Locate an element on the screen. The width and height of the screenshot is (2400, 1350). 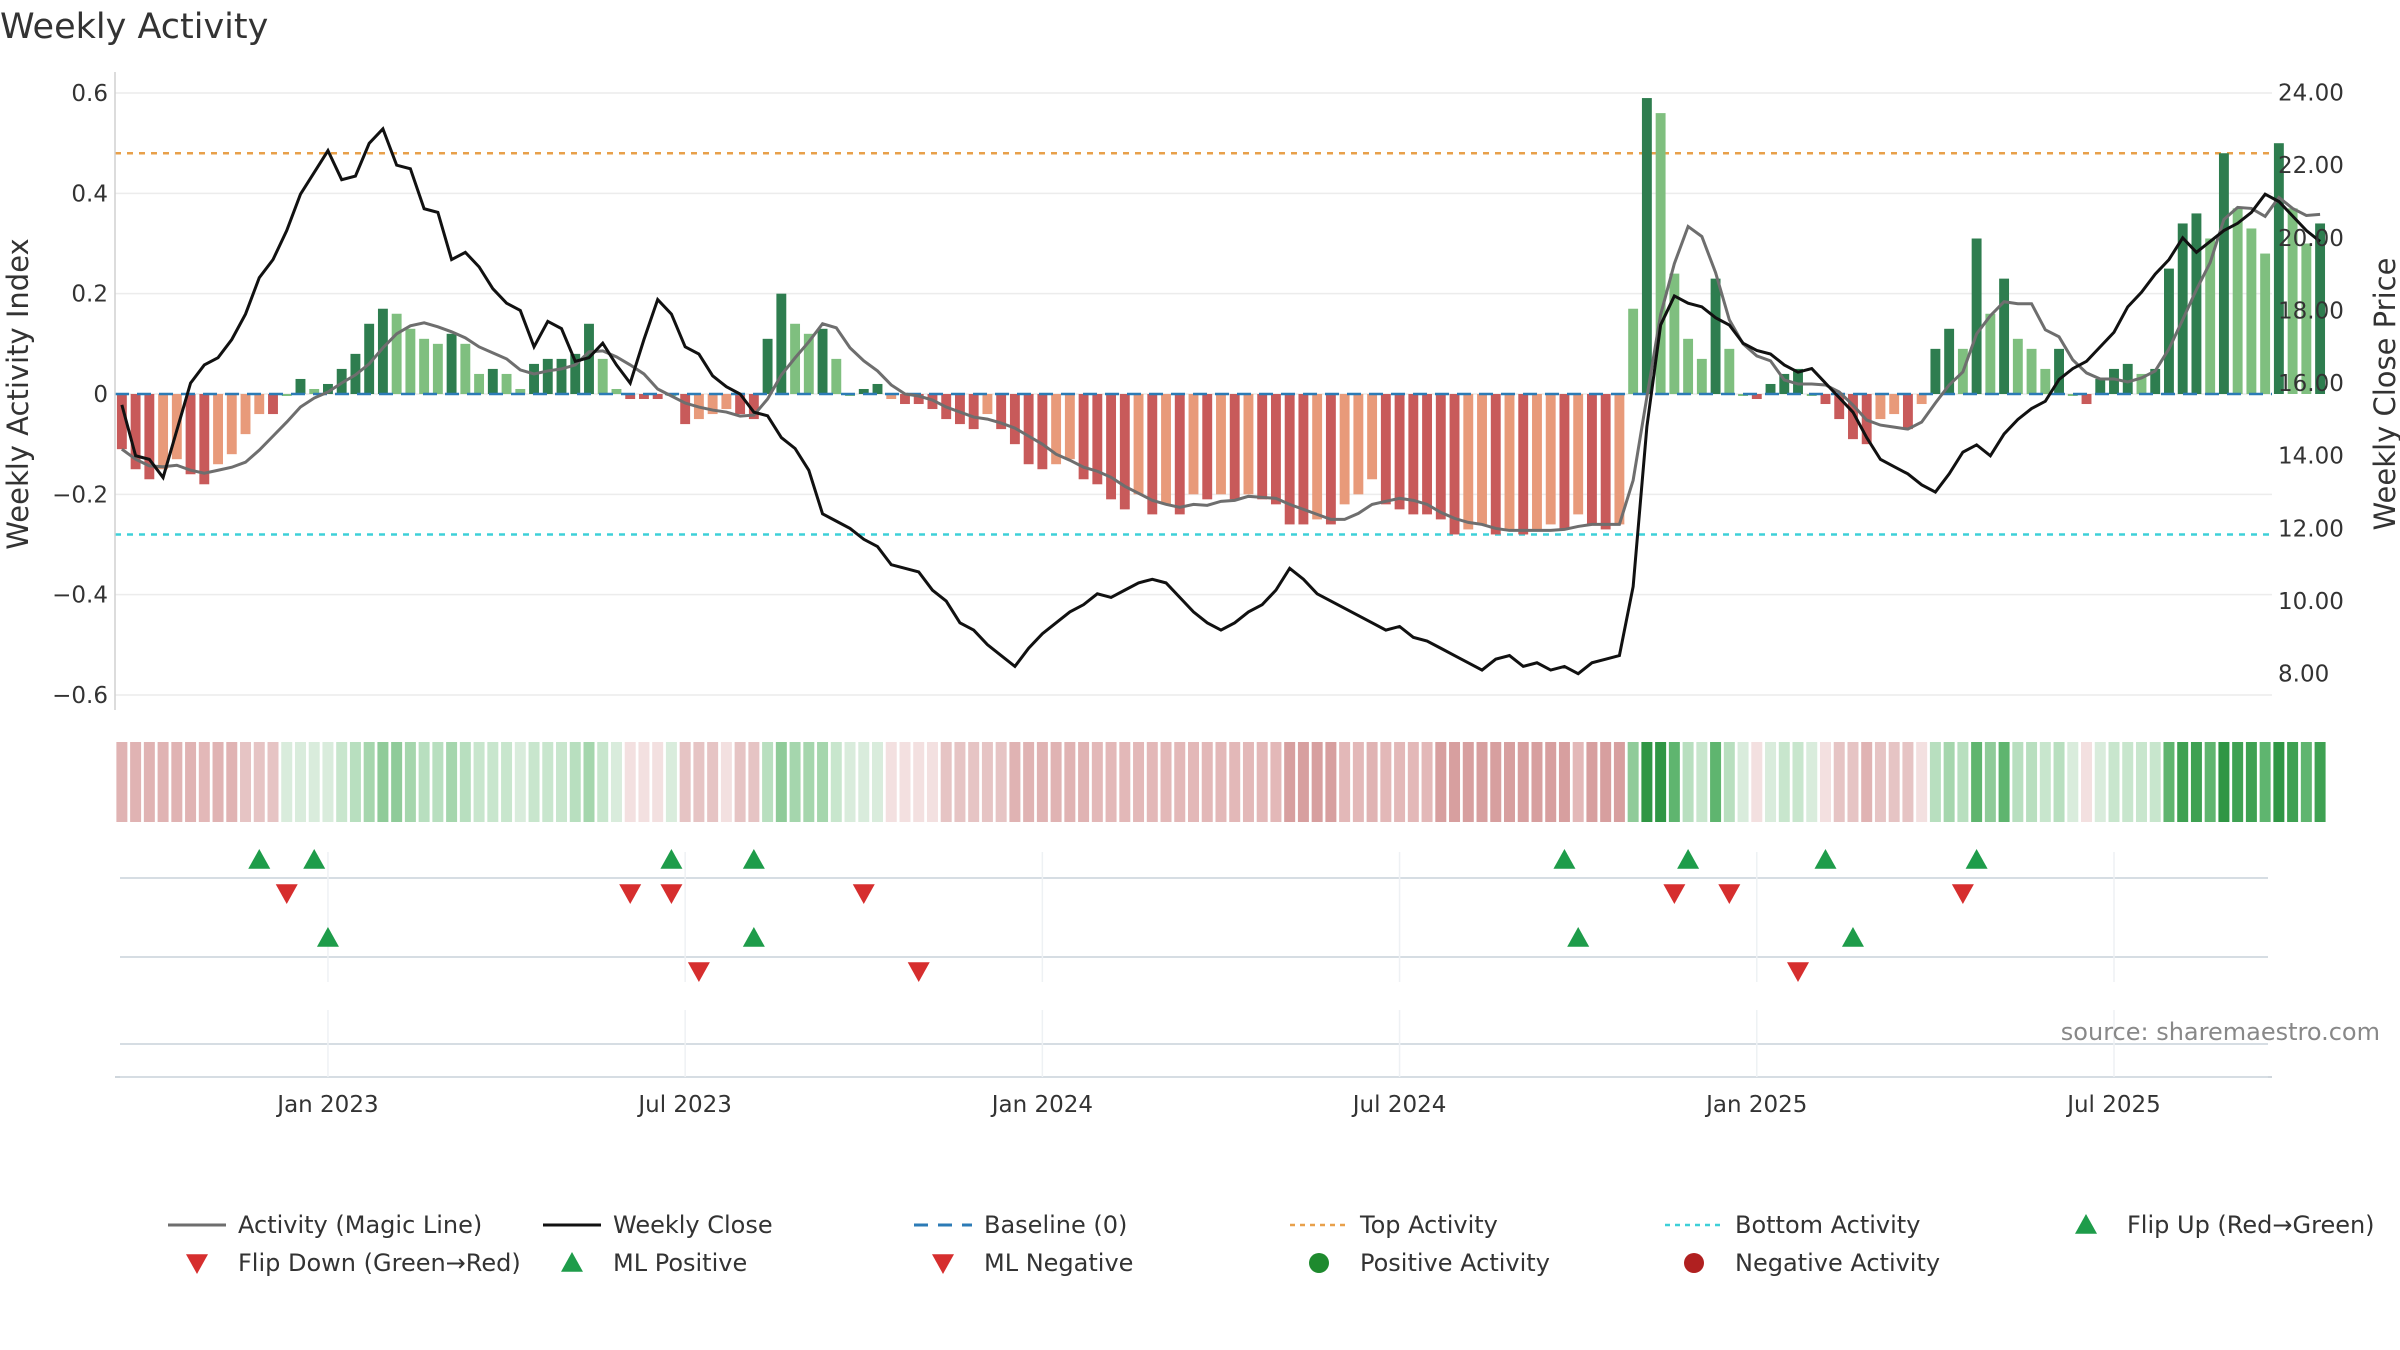
ml-positive-marker is located at coordinates (1852, 937).